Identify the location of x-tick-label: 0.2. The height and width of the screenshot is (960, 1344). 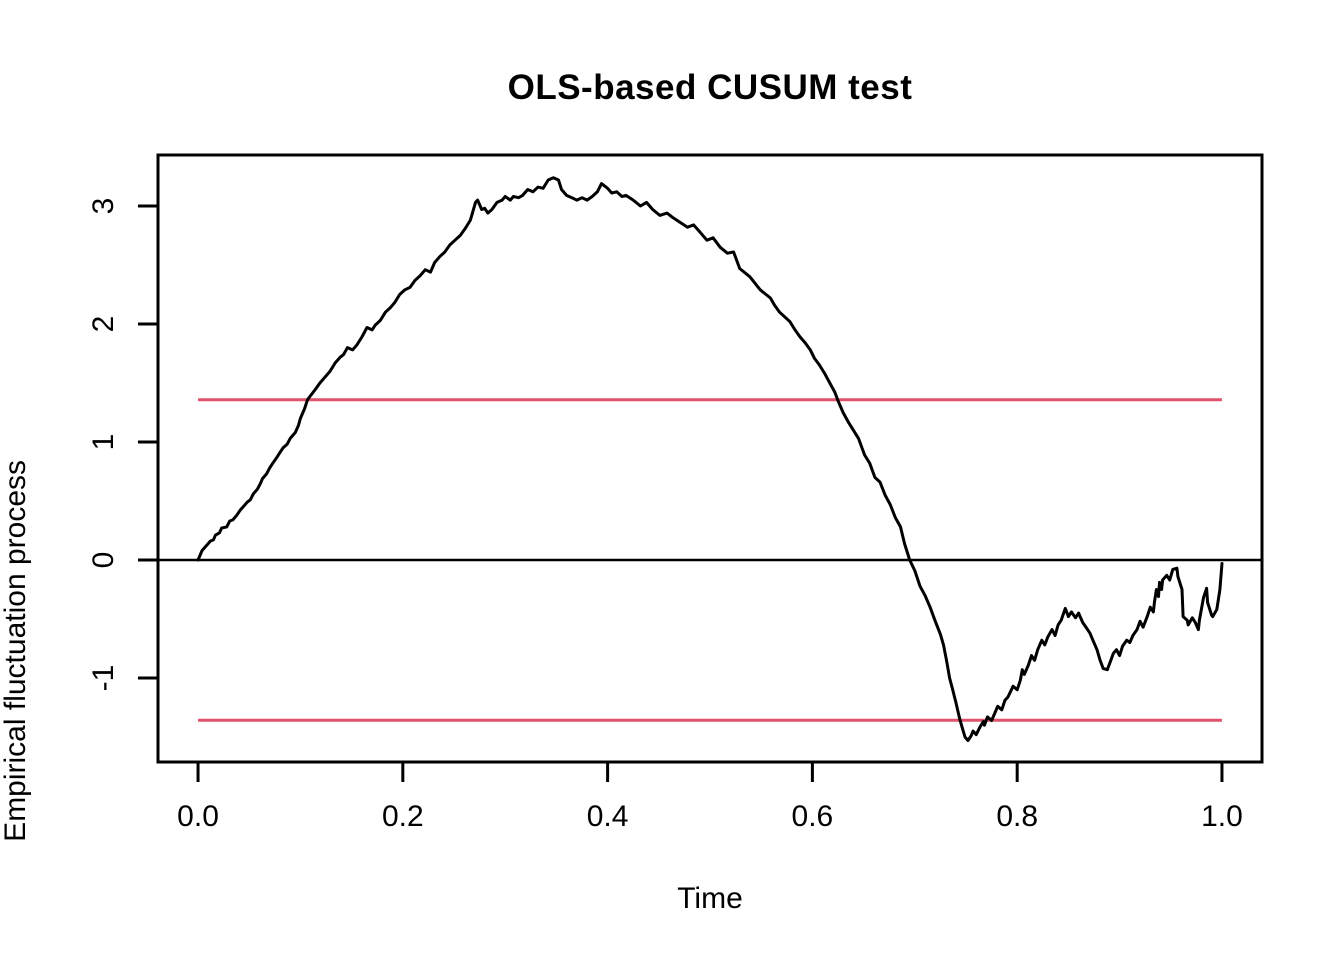
(402, 816).